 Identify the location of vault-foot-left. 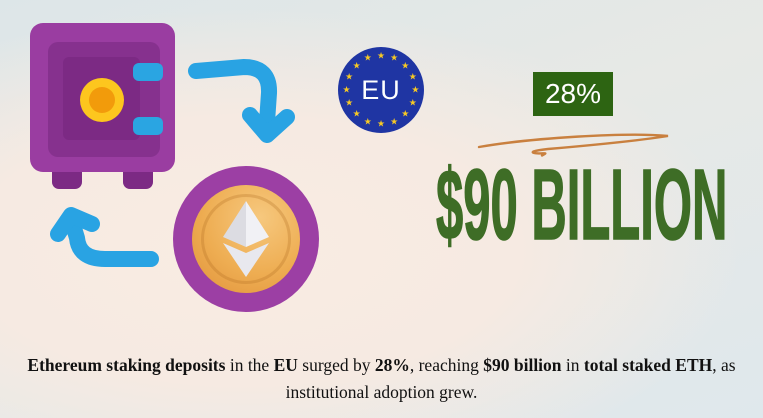
(67, 180).